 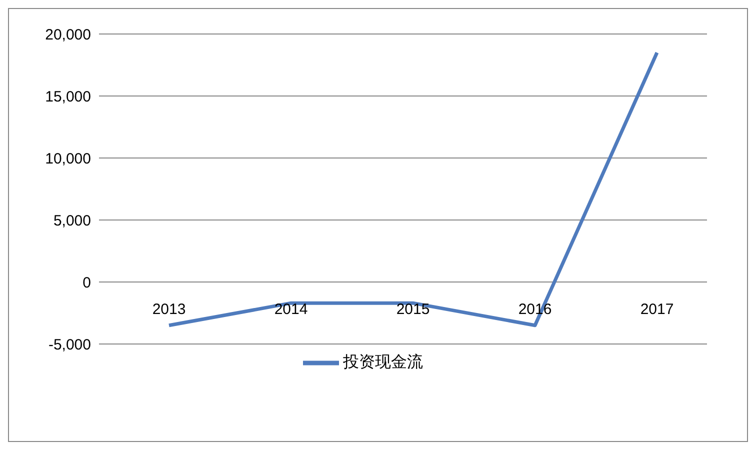 What do you see at coordinates (68, 159) in the screenshot?
I see `y-tick-label: 10,000` at bounding box center [68, 159].